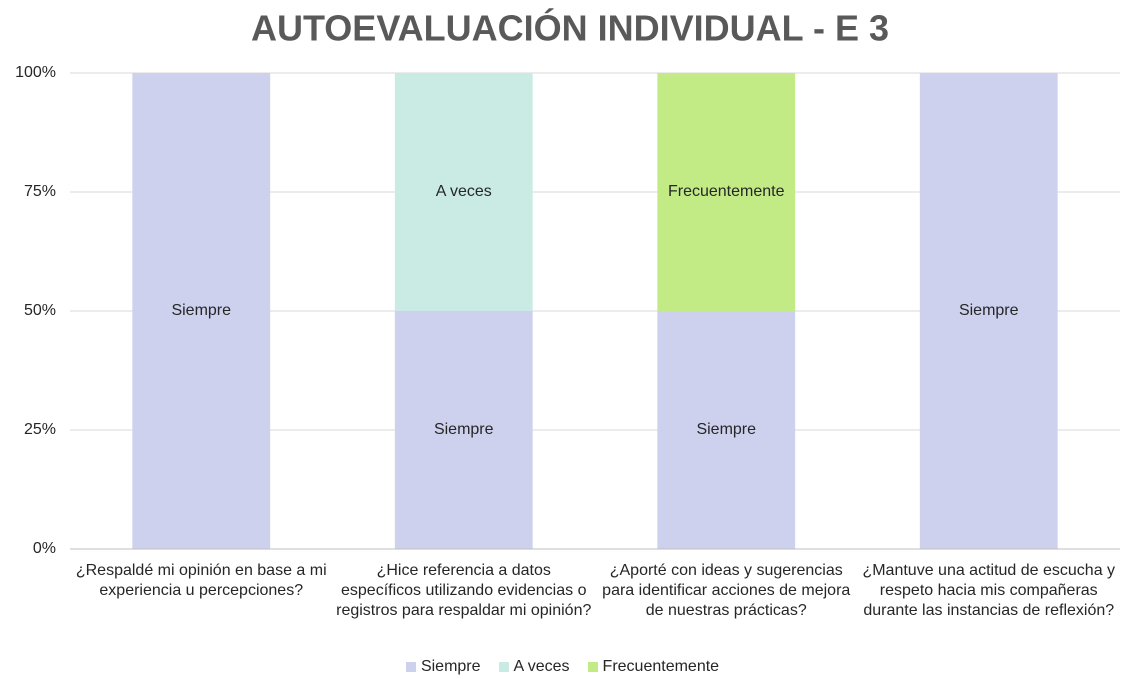 The width and height of the screenshot is (1125, 679). Describe the element at coordinates (40, 429) in the screenshot. I see `y-tick-label: 25%` at that location.